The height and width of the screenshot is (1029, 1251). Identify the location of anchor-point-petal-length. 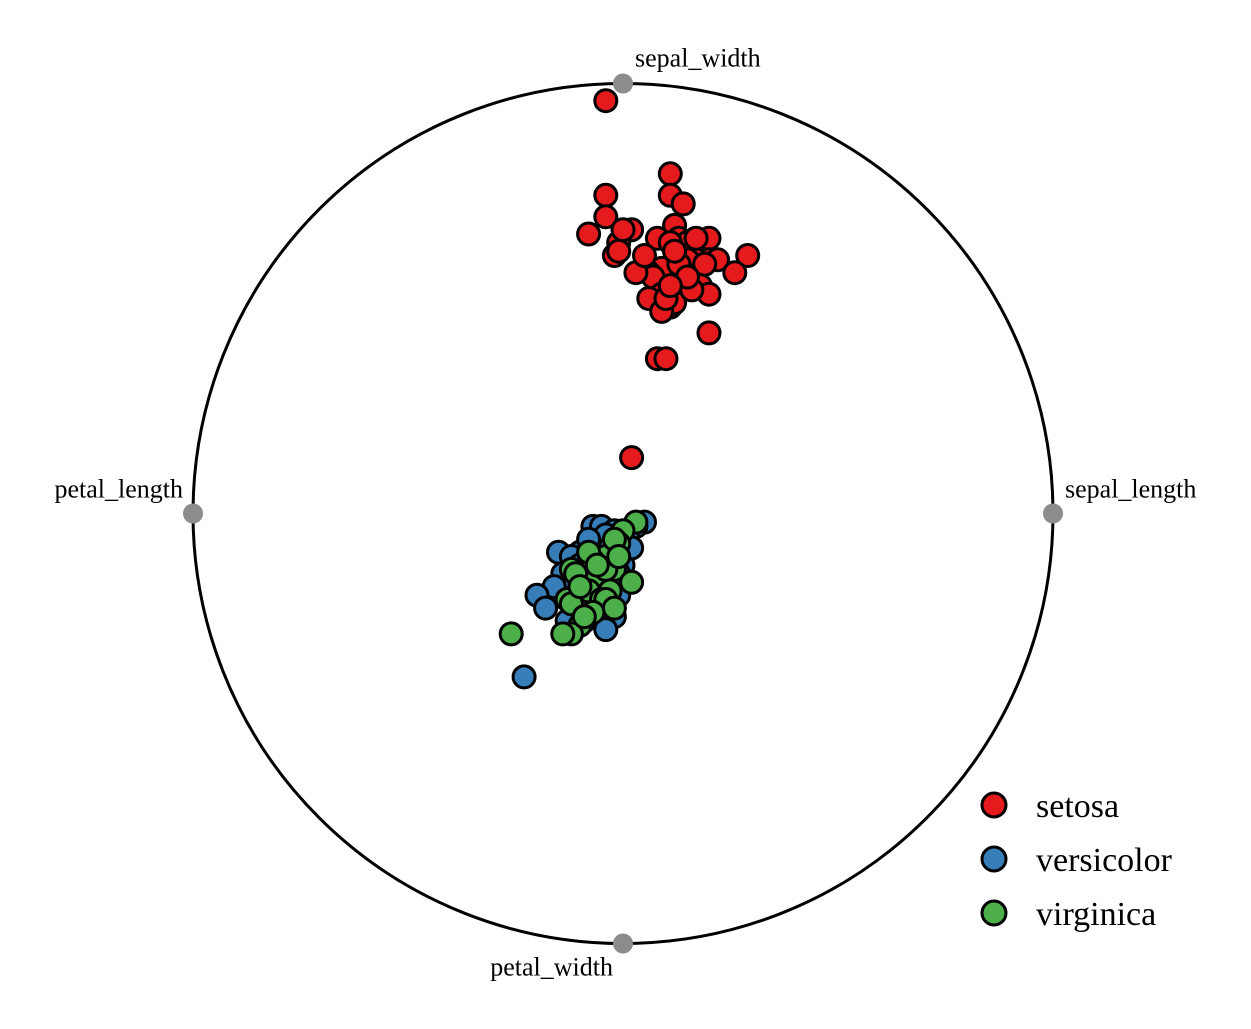
(193, 513).